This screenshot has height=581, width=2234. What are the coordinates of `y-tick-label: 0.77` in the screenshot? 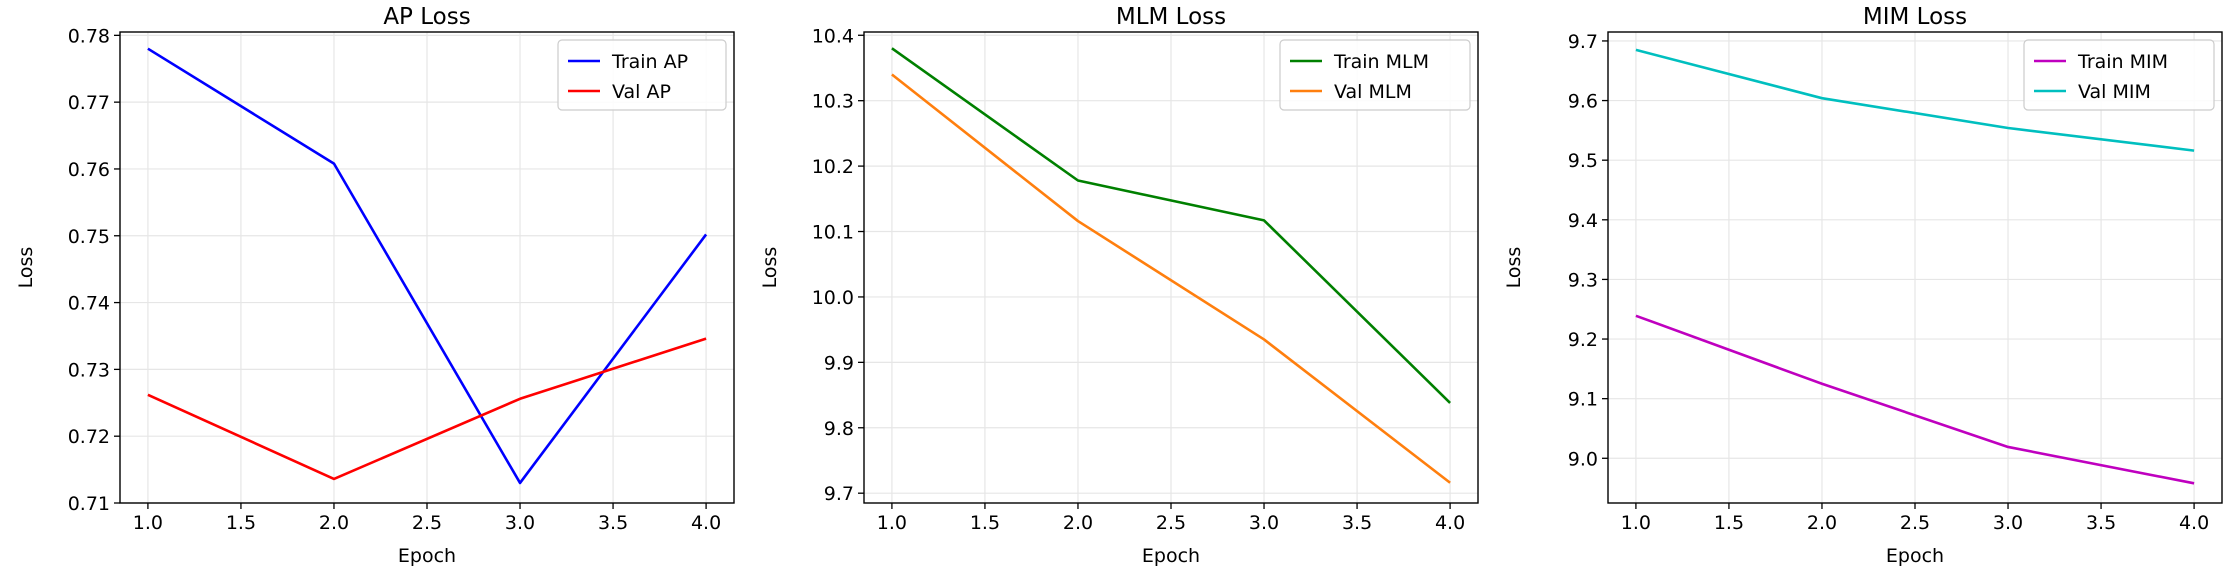 It's located at (89, 103).